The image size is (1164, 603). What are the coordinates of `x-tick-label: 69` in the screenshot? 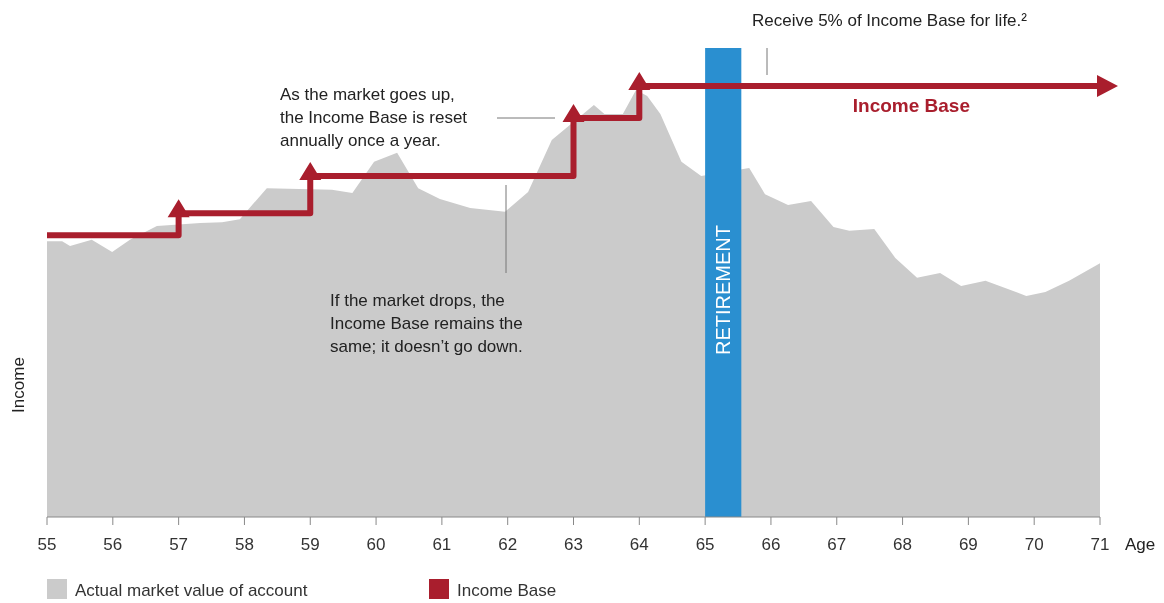 It's located at (968, 544).